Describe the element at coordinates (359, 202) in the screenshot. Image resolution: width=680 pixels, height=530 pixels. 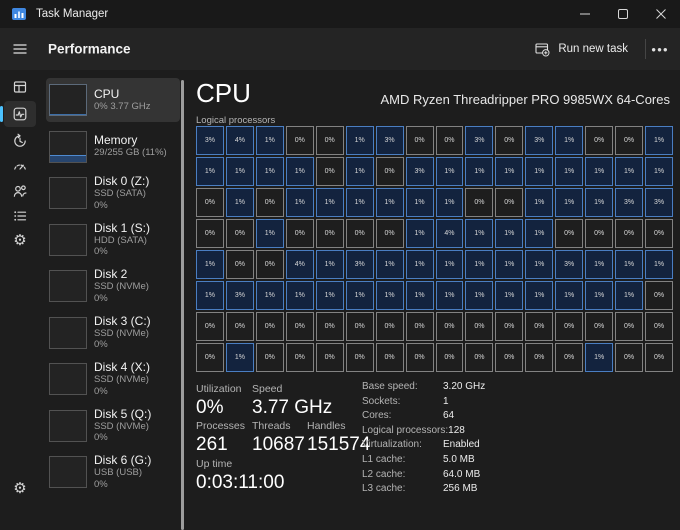
I see `cpu-cell-r3c6: 1%` at that location.